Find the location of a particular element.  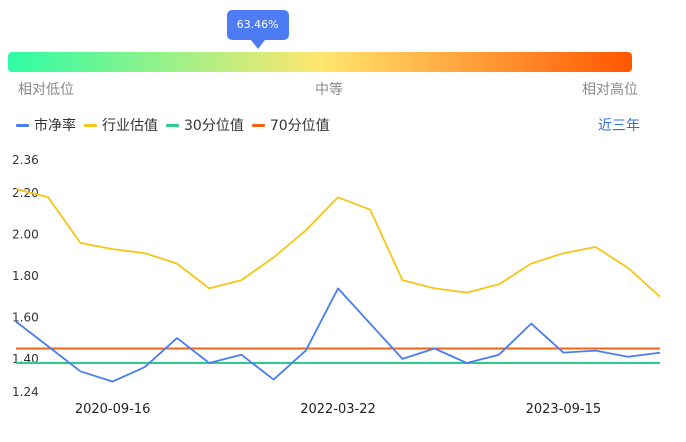

gauge-percent-label: 63.46% is located at coordinates (257, 24).